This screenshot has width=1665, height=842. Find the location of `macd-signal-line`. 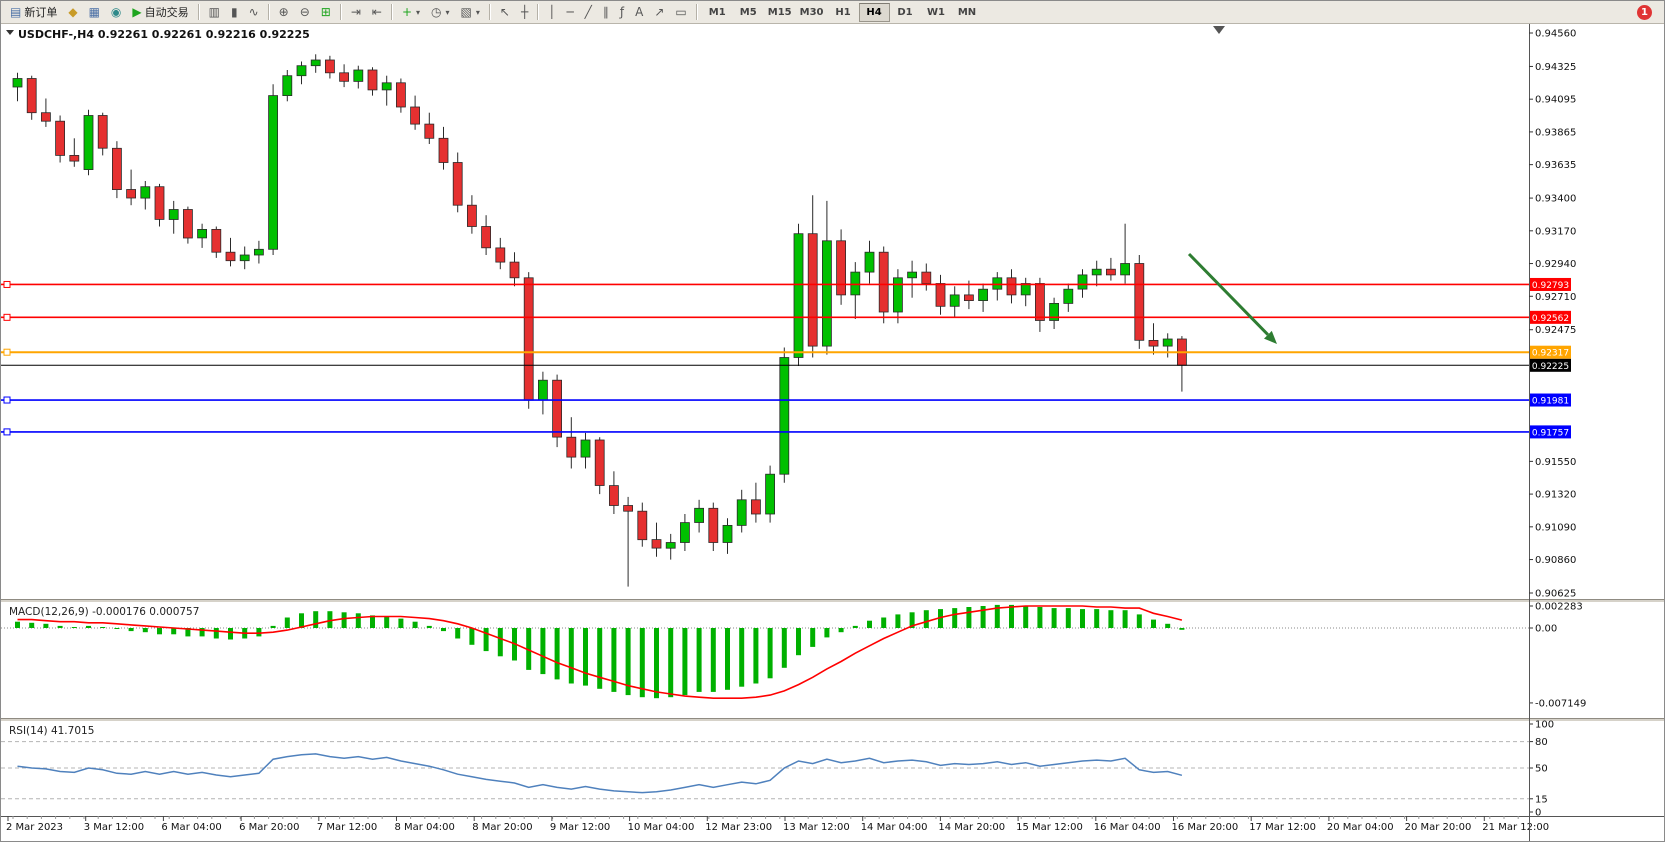

macd-signal-line is located at coordinates (600, 652).